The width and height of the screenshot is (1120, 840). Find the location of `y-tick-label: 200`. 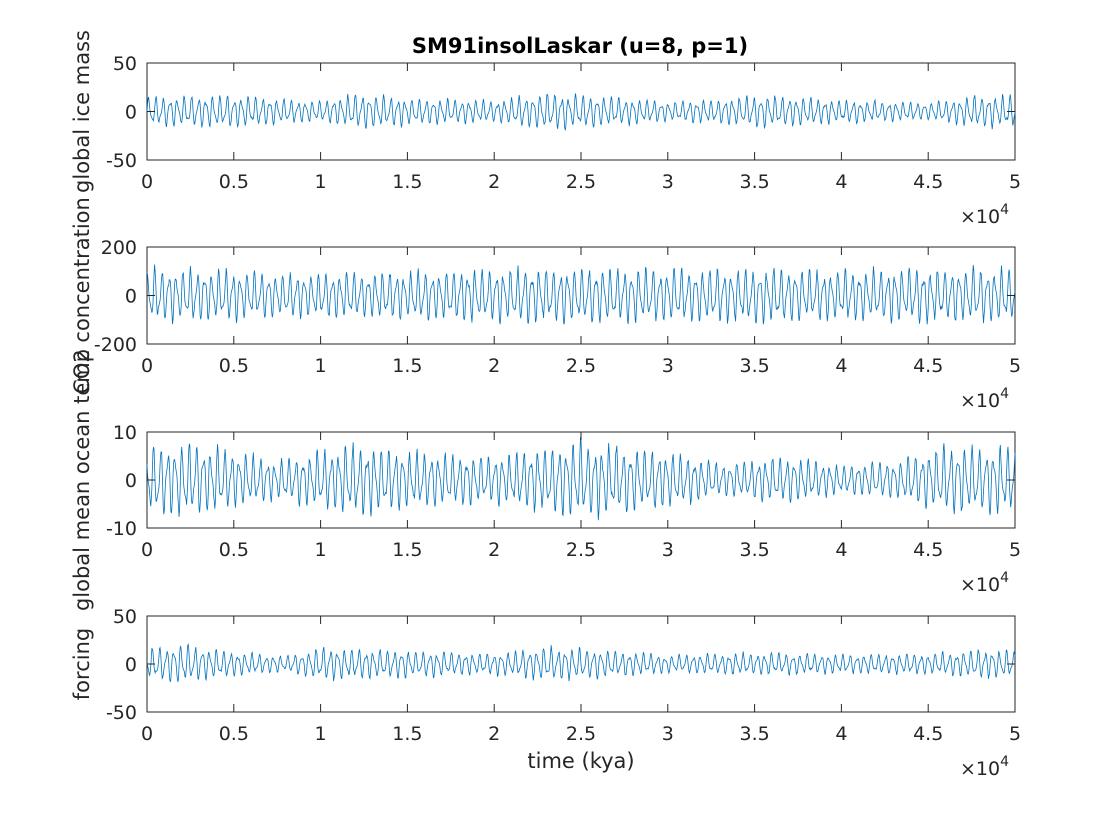

y-tick-label: 200 is located at coordinates (119, 248).